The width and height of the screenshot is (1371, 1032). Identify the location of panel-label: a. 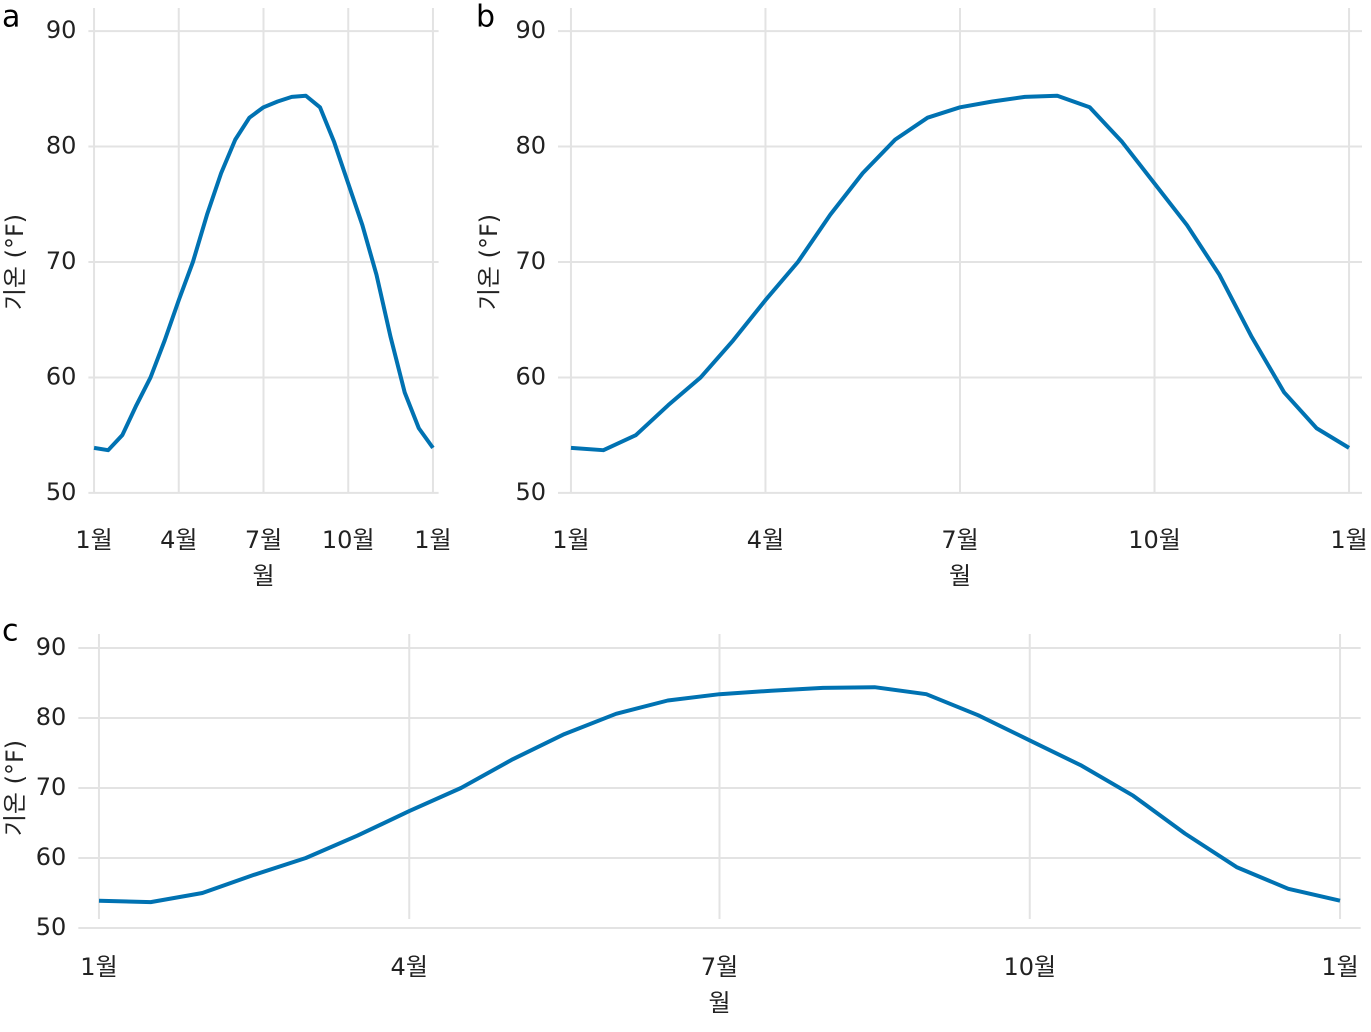
(11, 17).